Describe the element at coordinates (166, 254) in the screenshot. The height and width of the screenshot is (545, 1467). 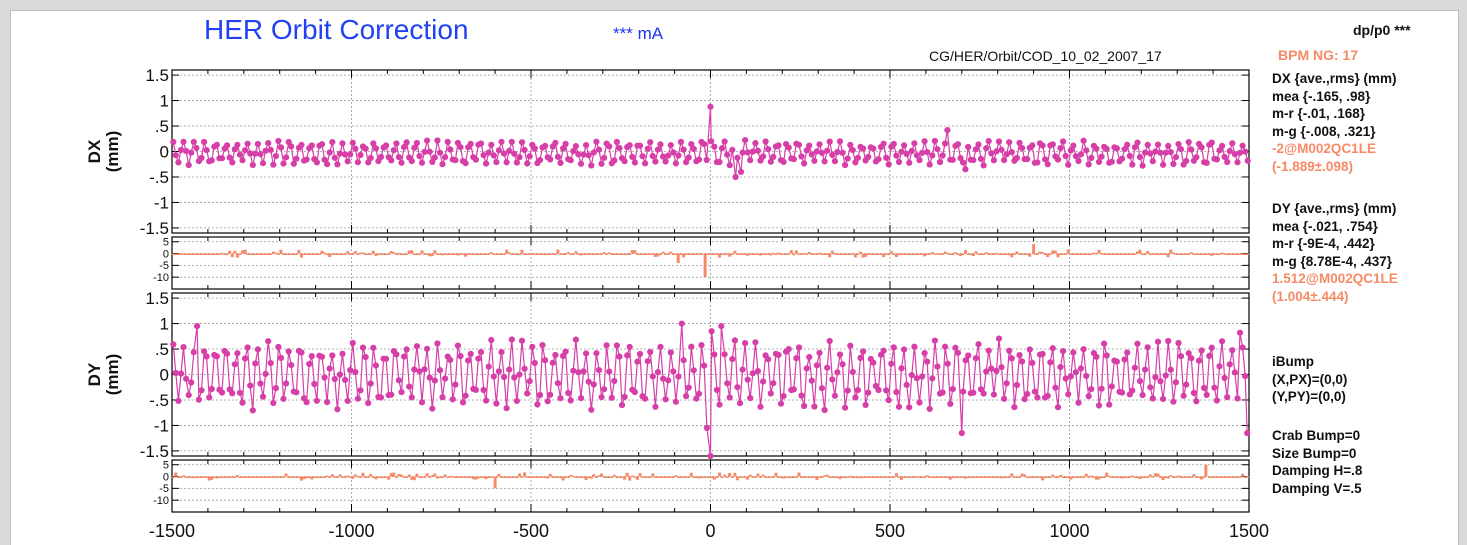
I see `panel-2-ytick-label: 0` at that location.